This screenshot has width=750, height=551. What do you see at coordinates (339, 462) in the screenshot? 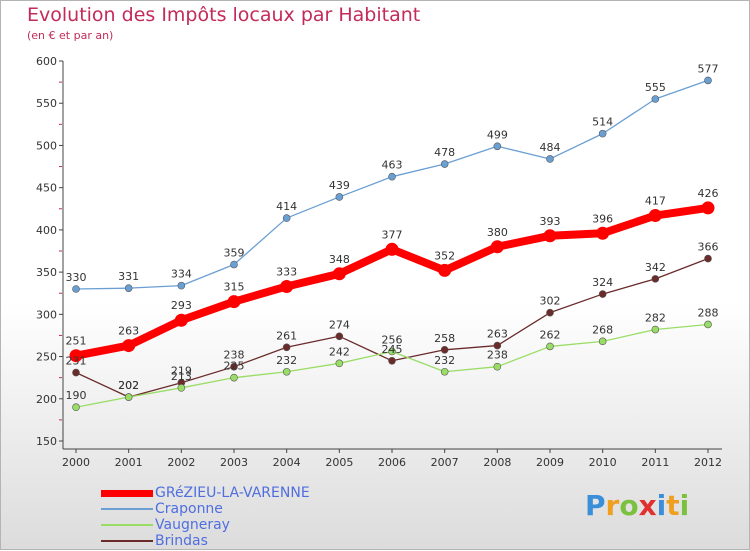
I see `x-tick-label: 2005` at bounding box center [339, 462].